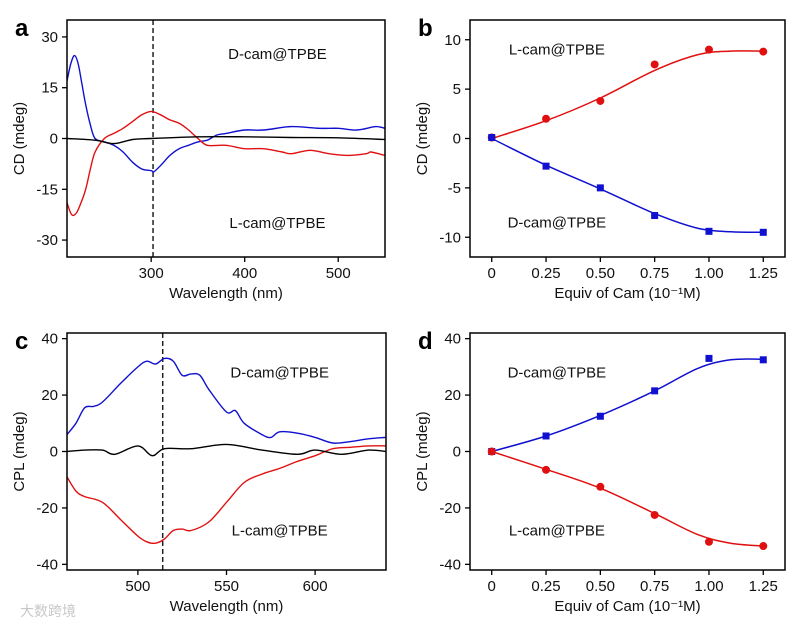 The width and height of the screenshot is (800, 630). I want to click on y-tick-label: 10, so click(452, 40).